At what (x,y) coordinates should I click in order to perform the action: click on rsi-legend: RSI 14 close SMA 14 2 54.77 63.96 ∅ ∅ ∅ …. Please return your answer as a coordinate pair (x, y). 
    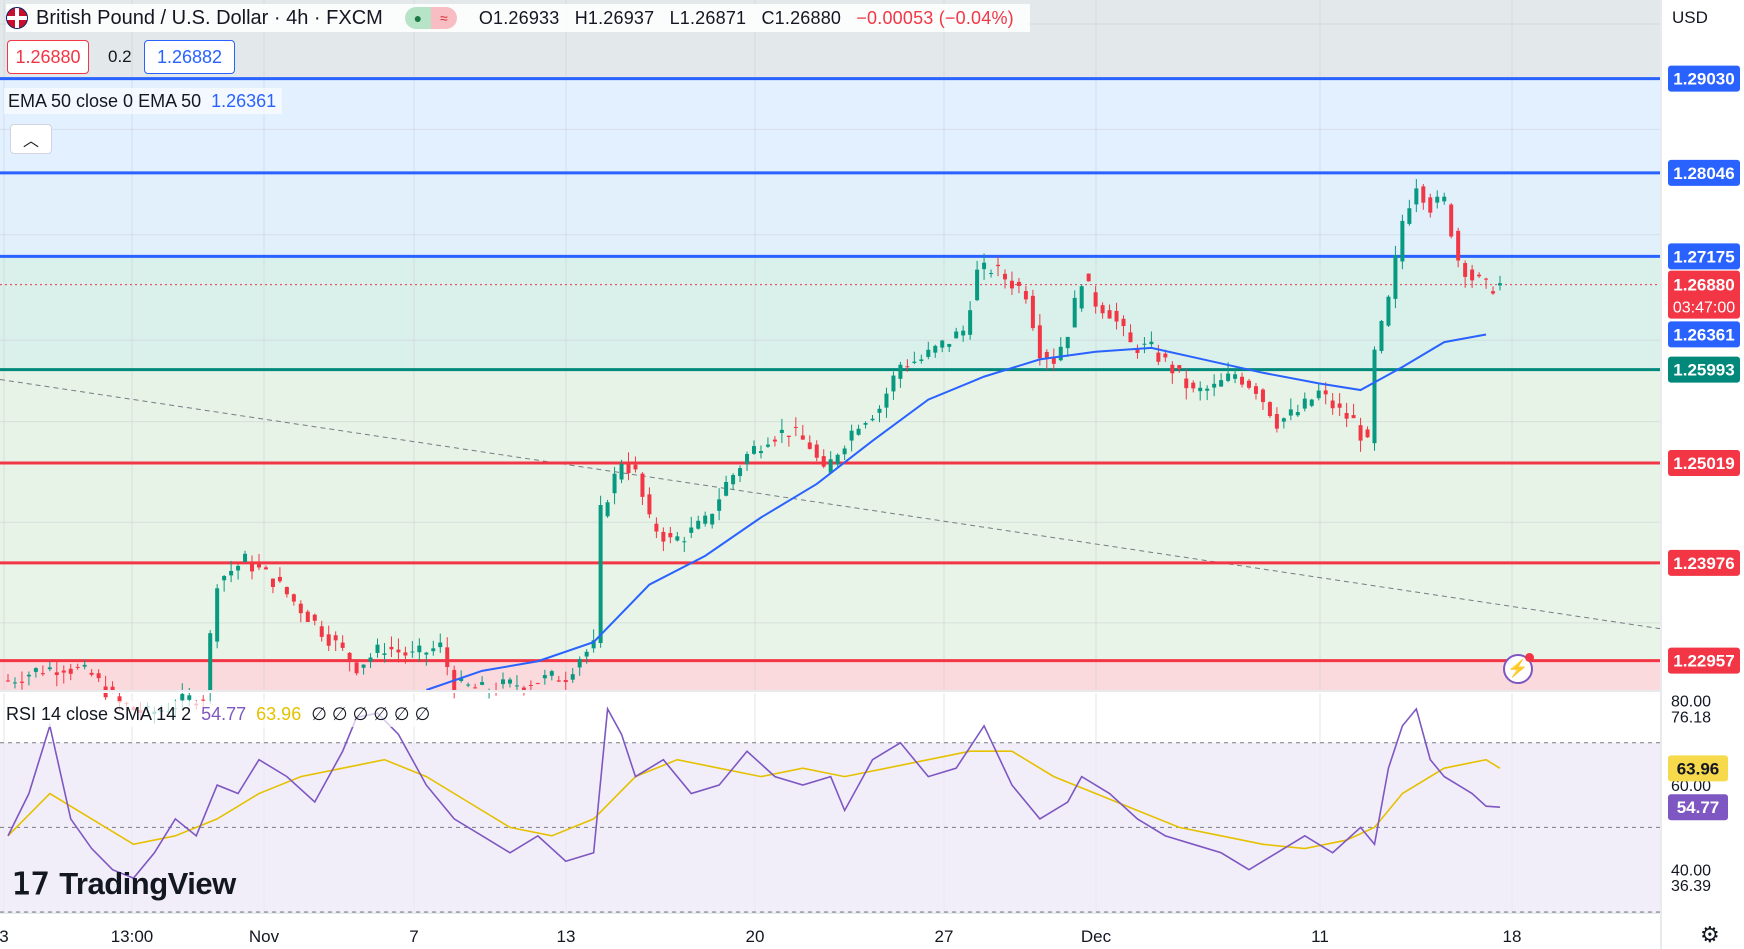
    Looking at the image, I should click on (218, 714).